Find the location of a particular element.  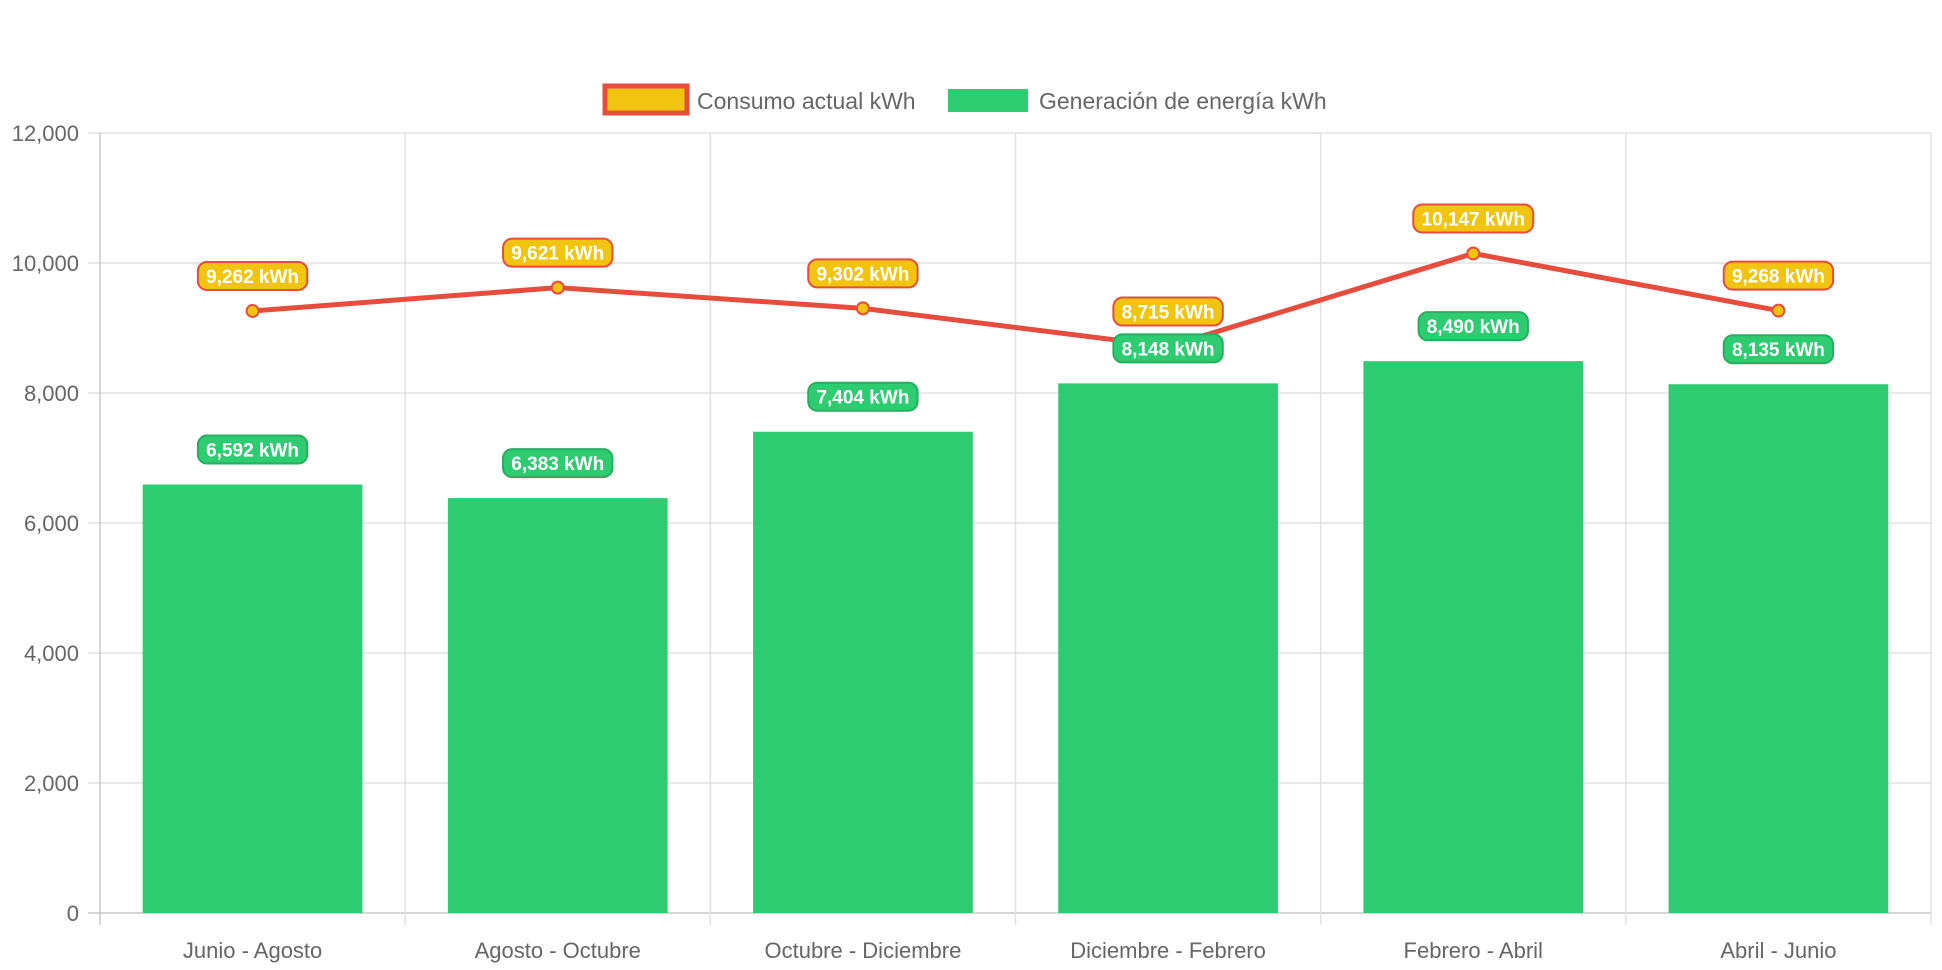

y-tick-label: 4,000 is located at coordinates (51, 653).